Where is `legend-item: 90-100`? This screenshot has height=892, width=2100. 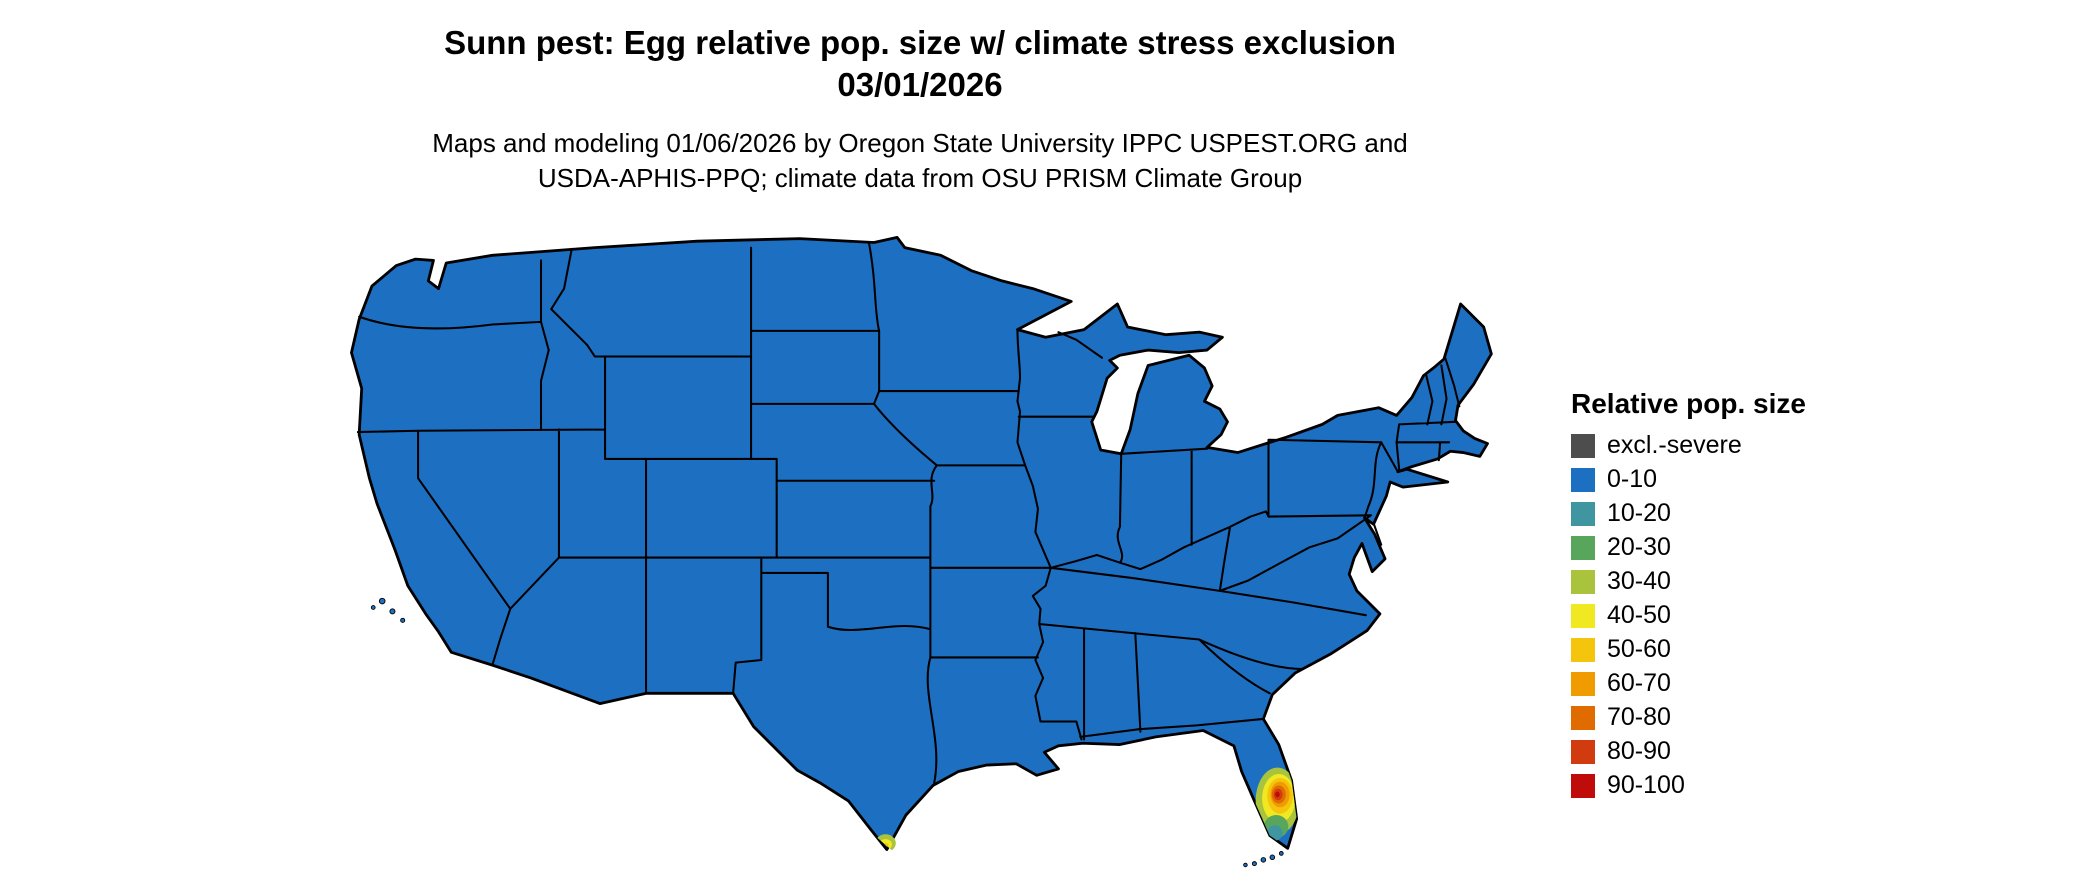
legend-item: 90-100 is located at coordinates (1751, 785).